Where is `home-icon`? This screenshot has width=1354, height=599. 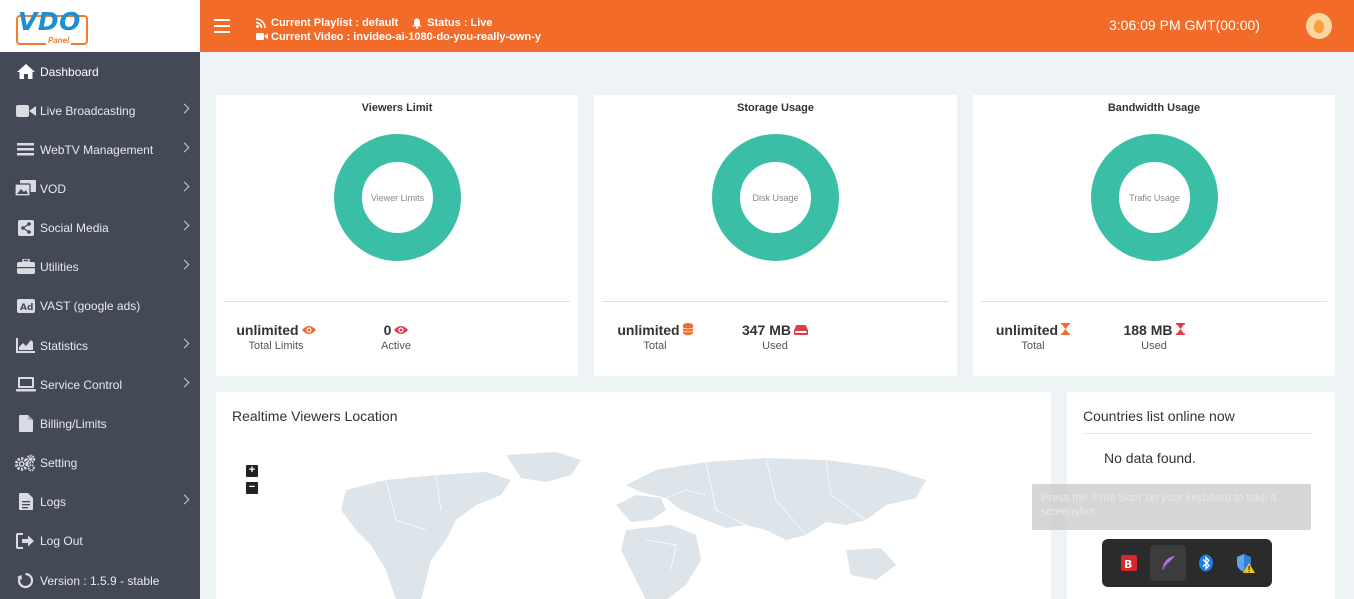
home-icon is located at coordinates (25, 72).